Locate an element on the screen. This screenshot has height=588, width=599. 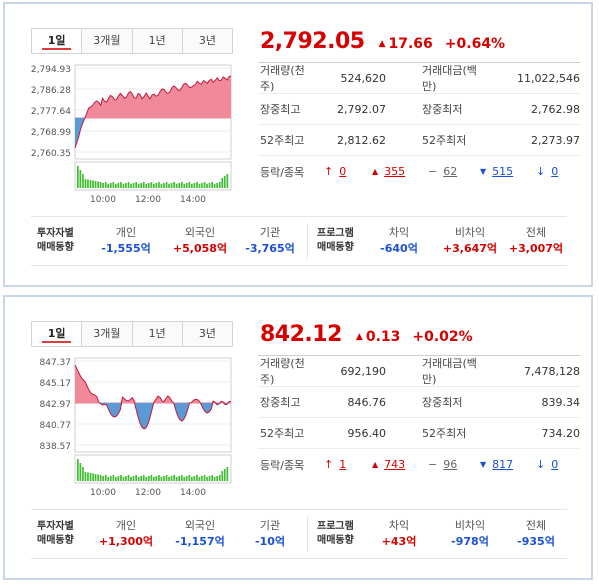
amount-value: 7,478,128 is located at coordinates (552, 371).